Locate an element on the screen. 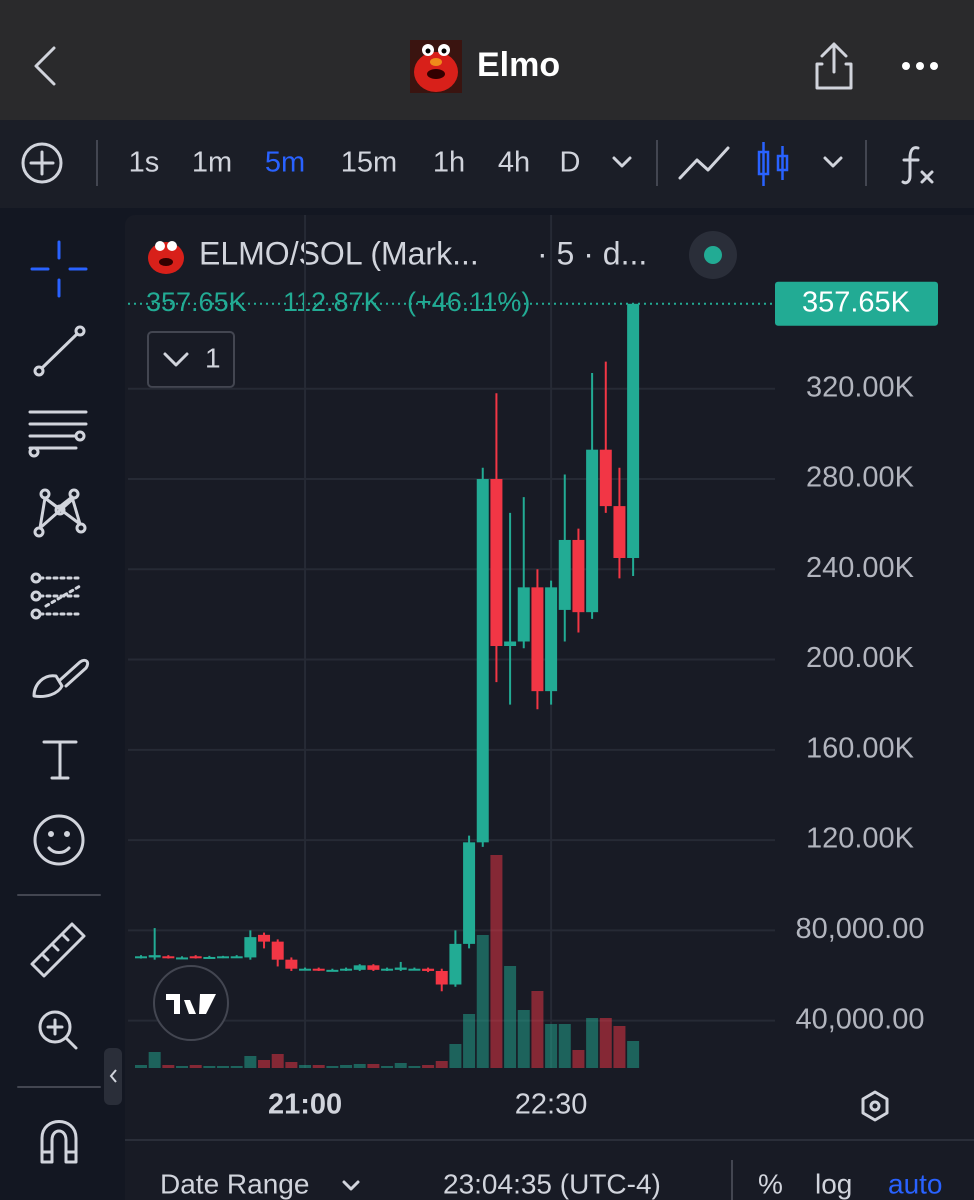  interval-option: 1h is located at coordinates (449, 163).